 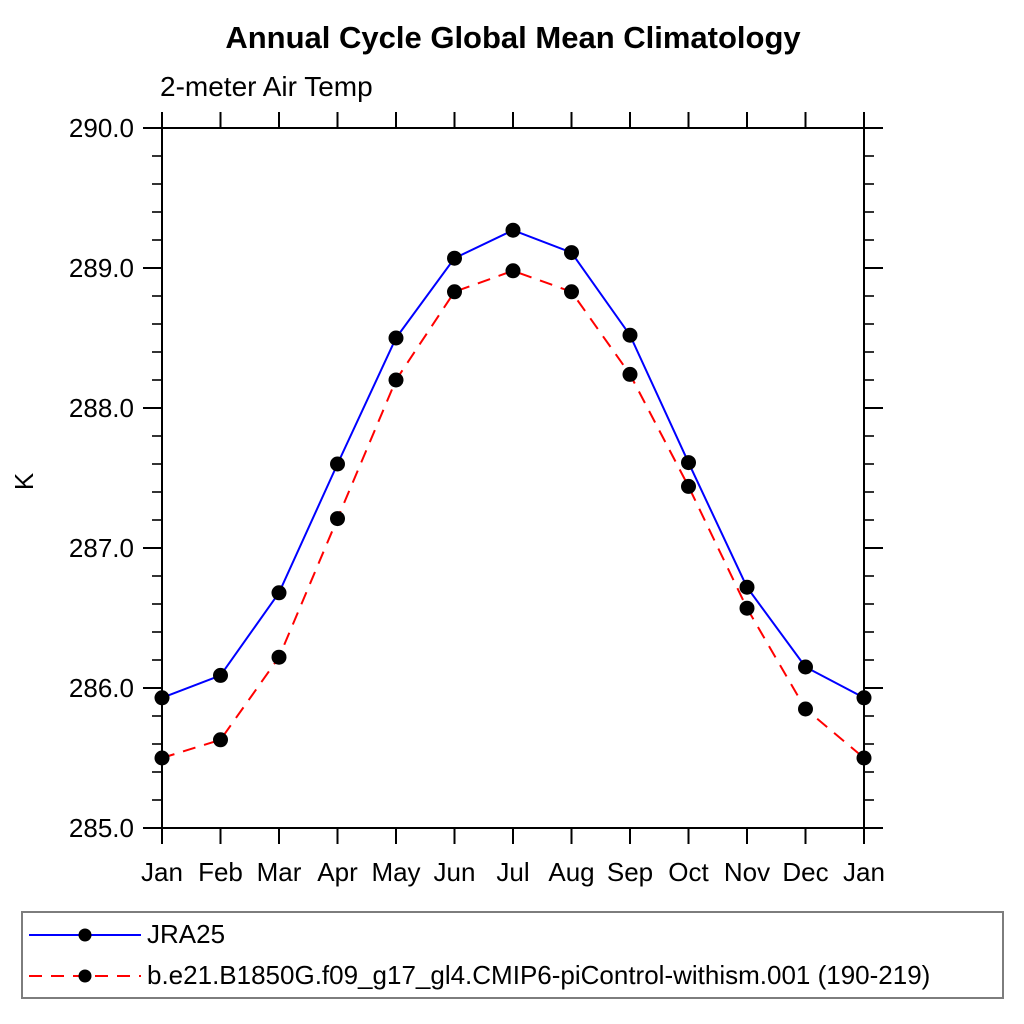 I want to click on chart-subtitle: 2-meter Air Temp, so click(x=266, y=86).